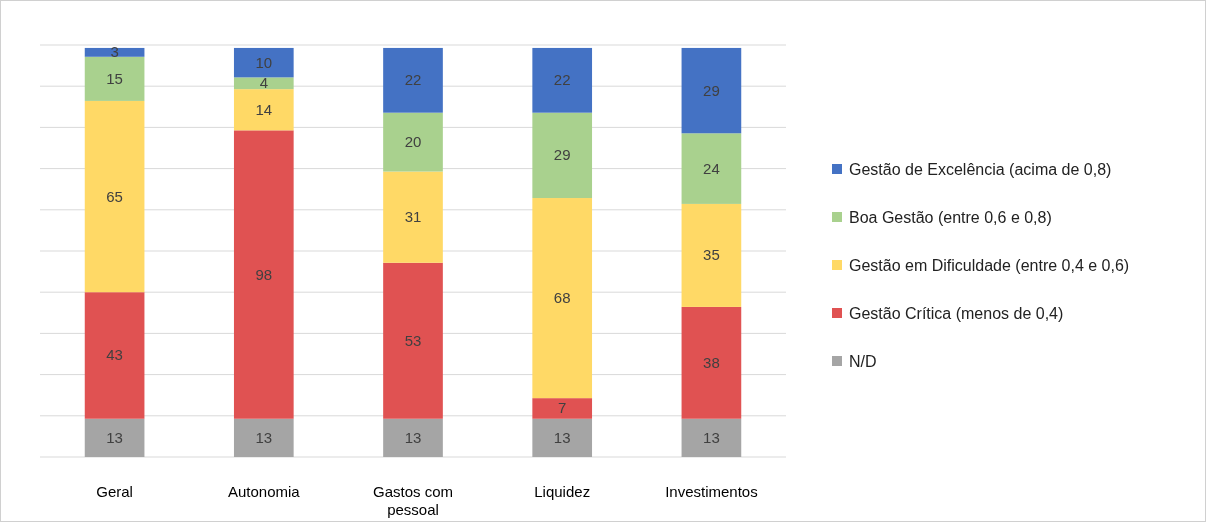  I want to click on data-label: 98, so click(264, 274).